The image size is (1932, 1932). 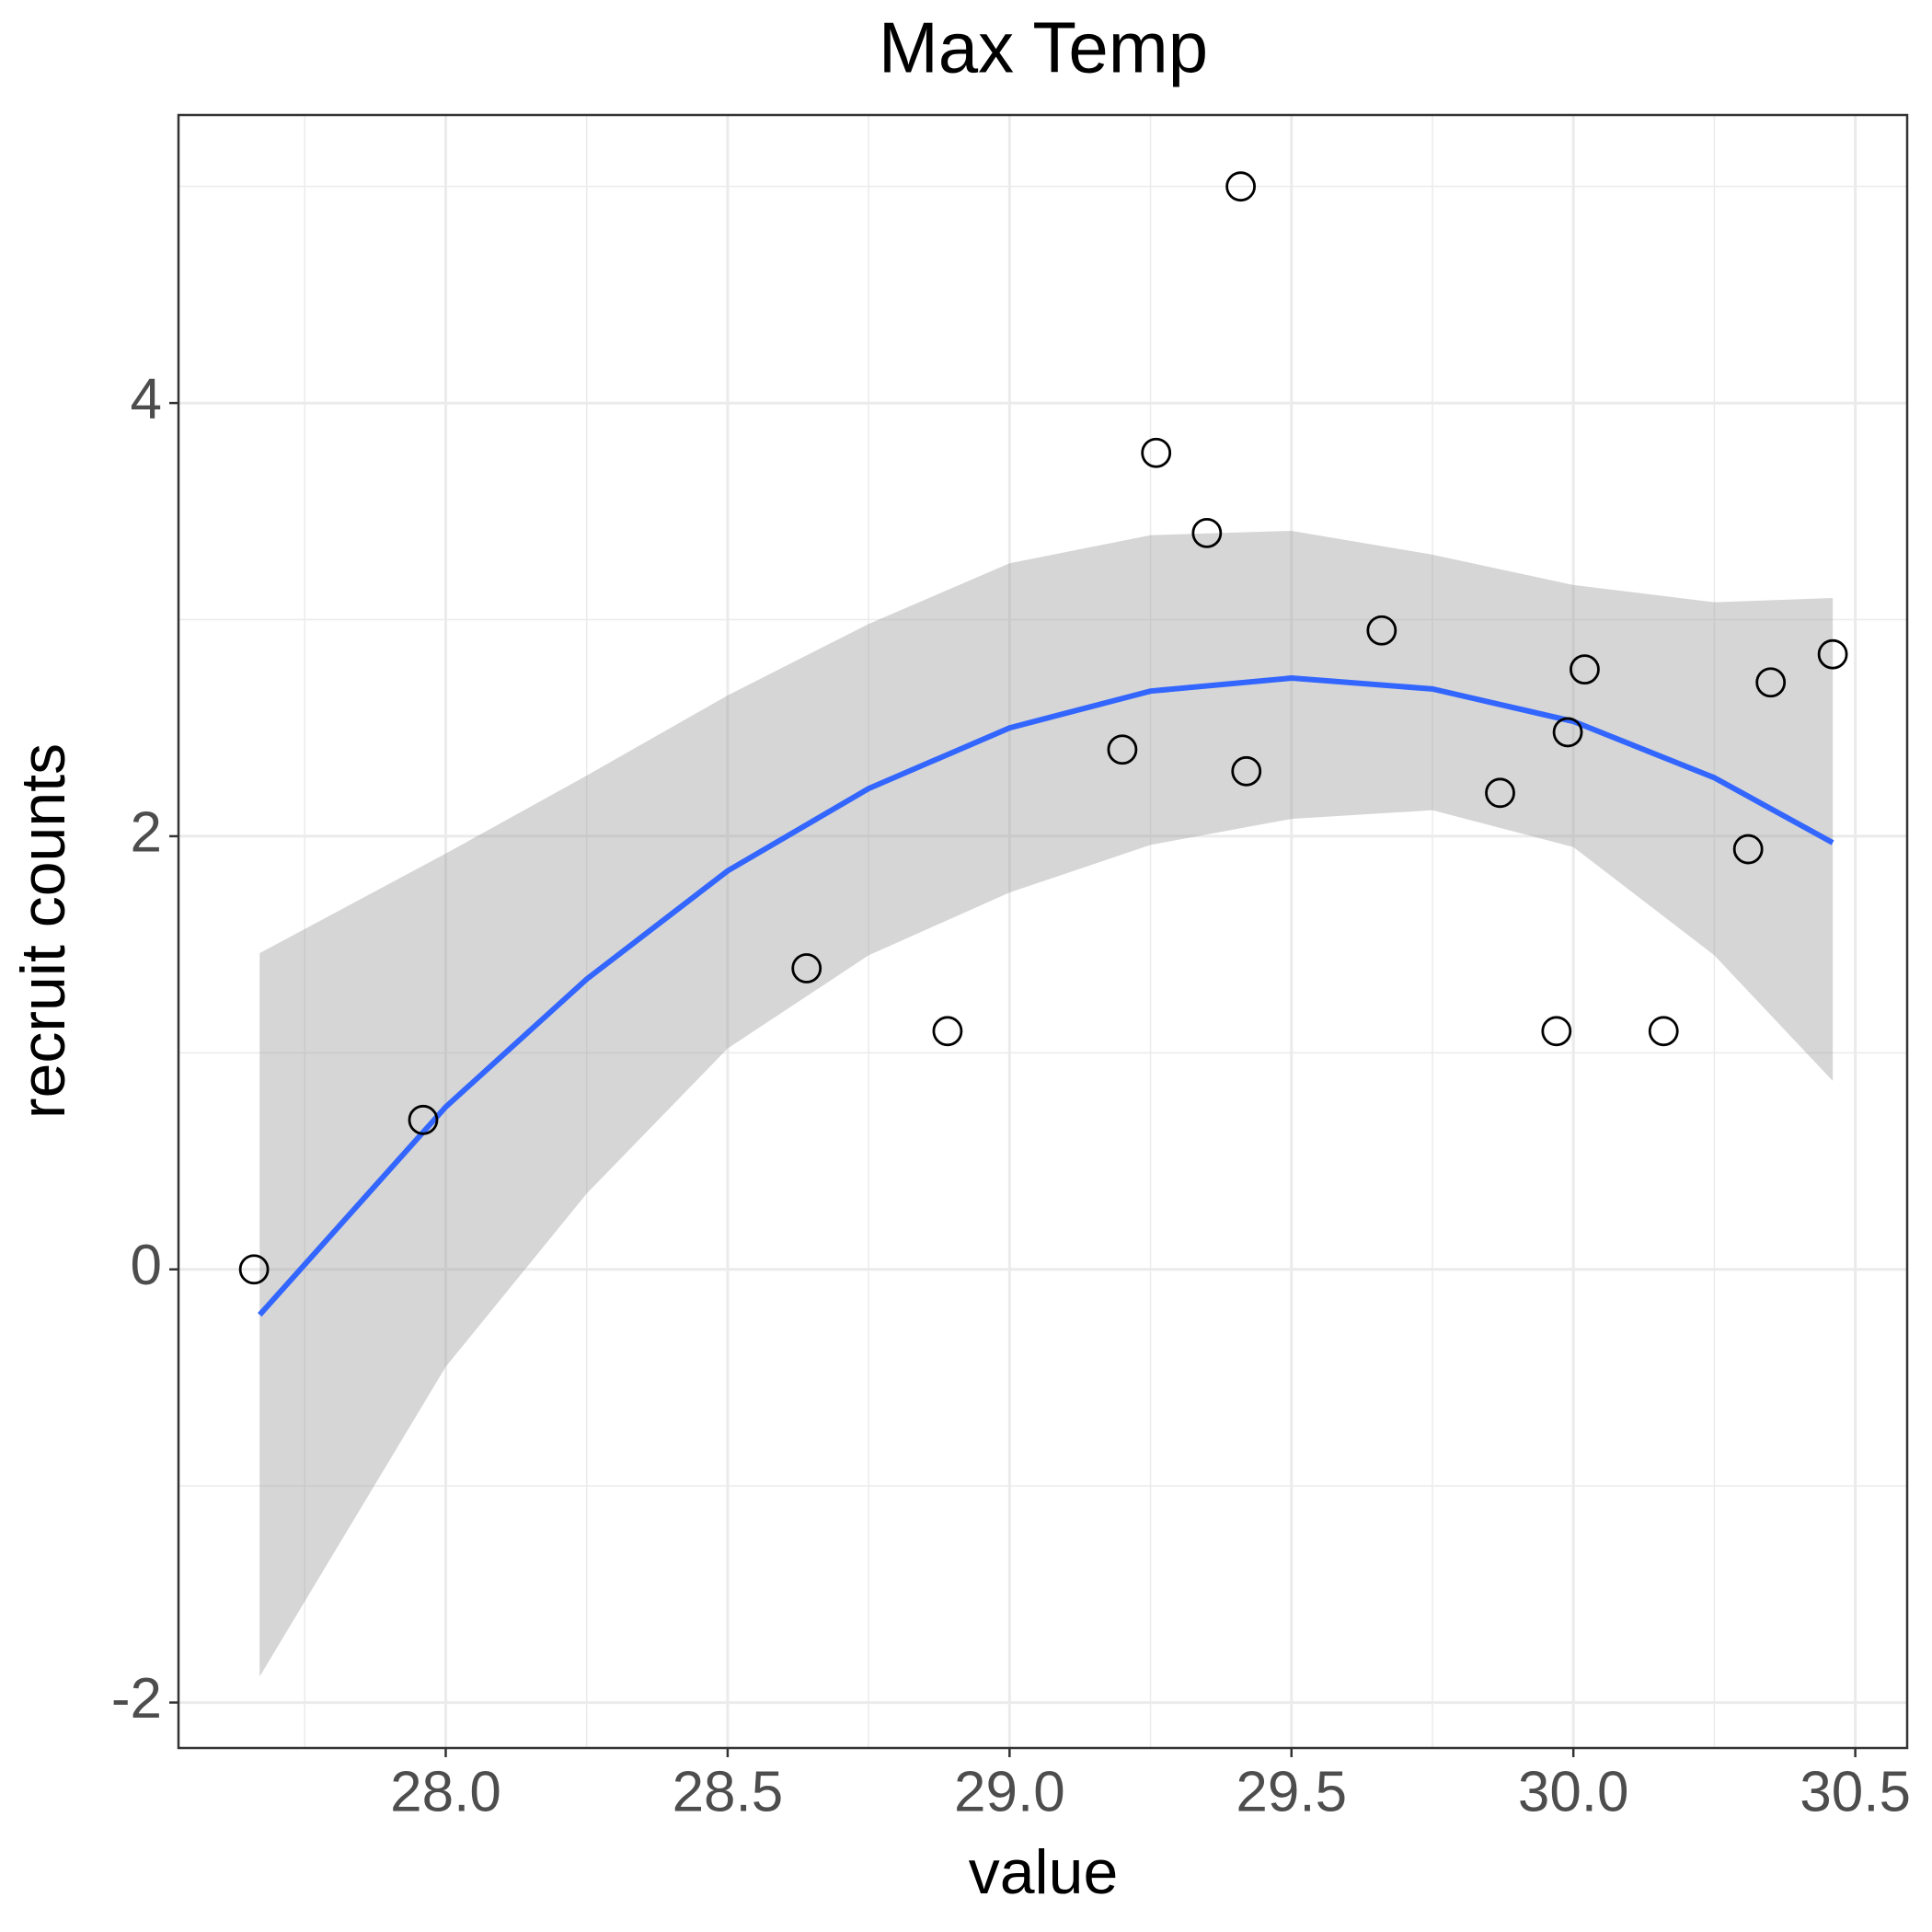 What do you see at coordinates (136, 1699) in the screenshot?
I see `y-tick-label: -2` at bounding box center [136, 1699].